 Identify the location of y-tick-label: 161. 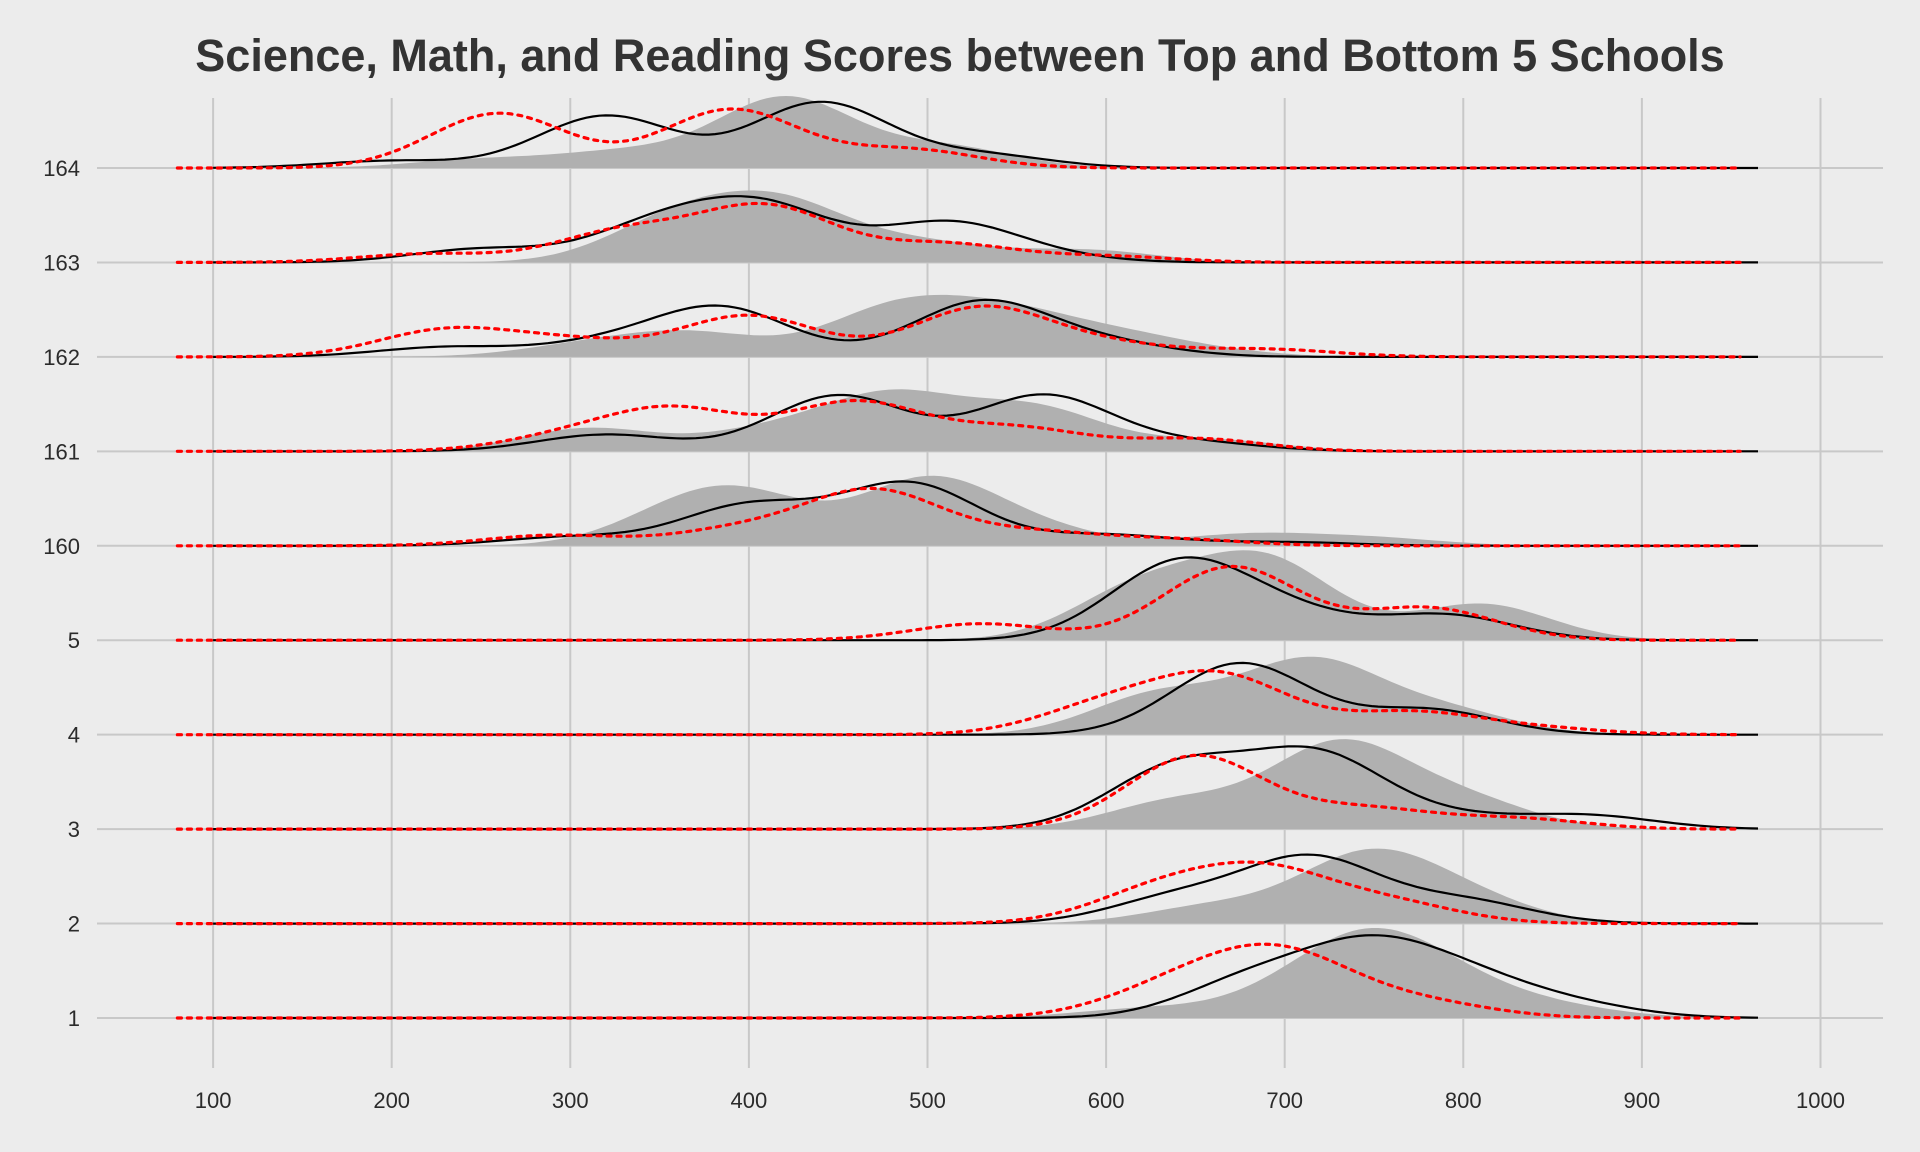
(61, 451).